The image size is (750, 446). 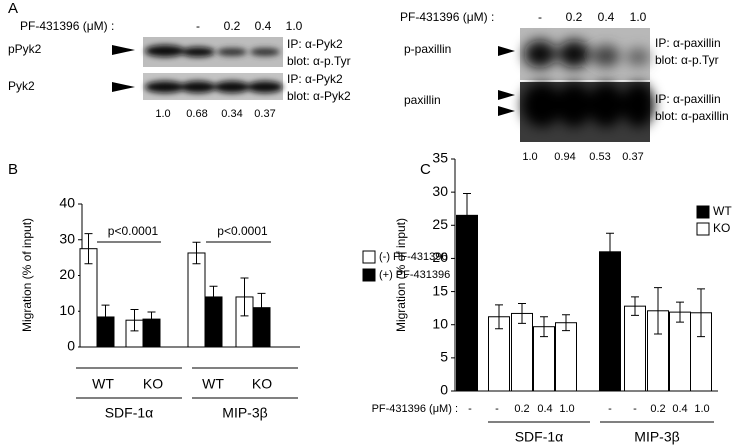 What do you see at coordinates (444, 357) in the screenshot?
I see `y-tick-label: 5` at bounding box center [444, 357].